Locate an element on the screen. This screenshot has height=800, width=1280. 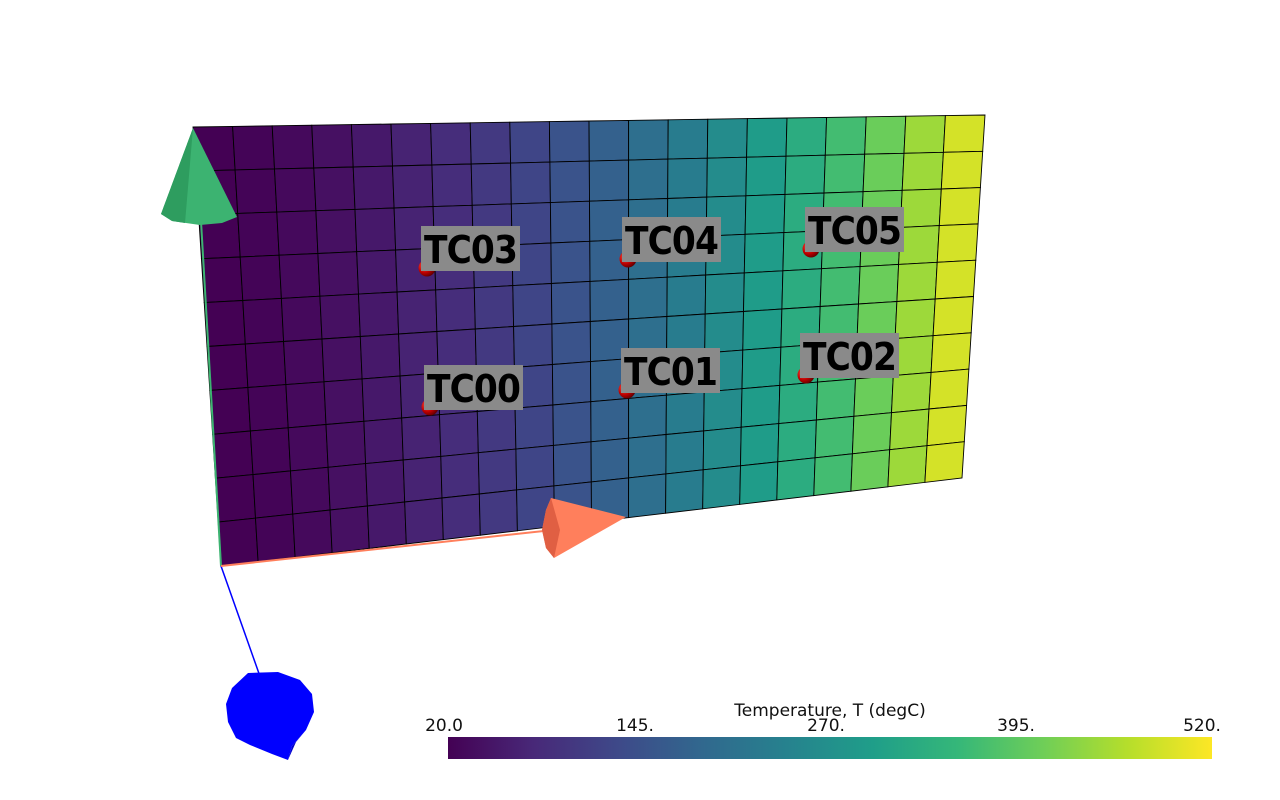
colorbar-tick-label: 145. is located at coordinates (635, 726).